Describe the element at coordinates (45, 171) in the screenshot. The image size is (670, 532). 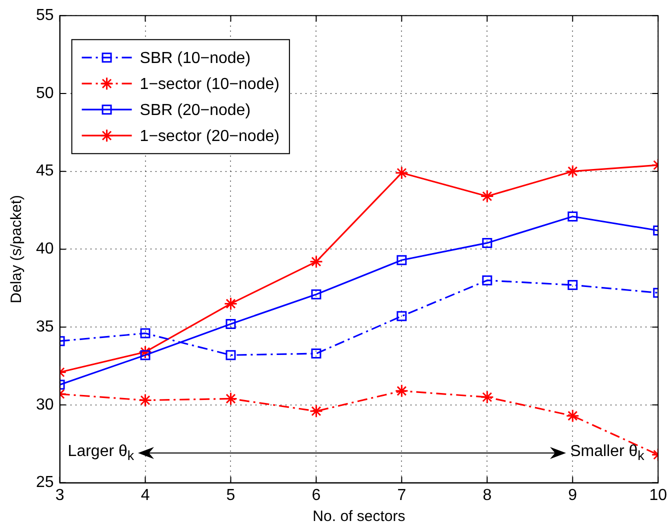
I see `y-tick-label: 45` at that location.